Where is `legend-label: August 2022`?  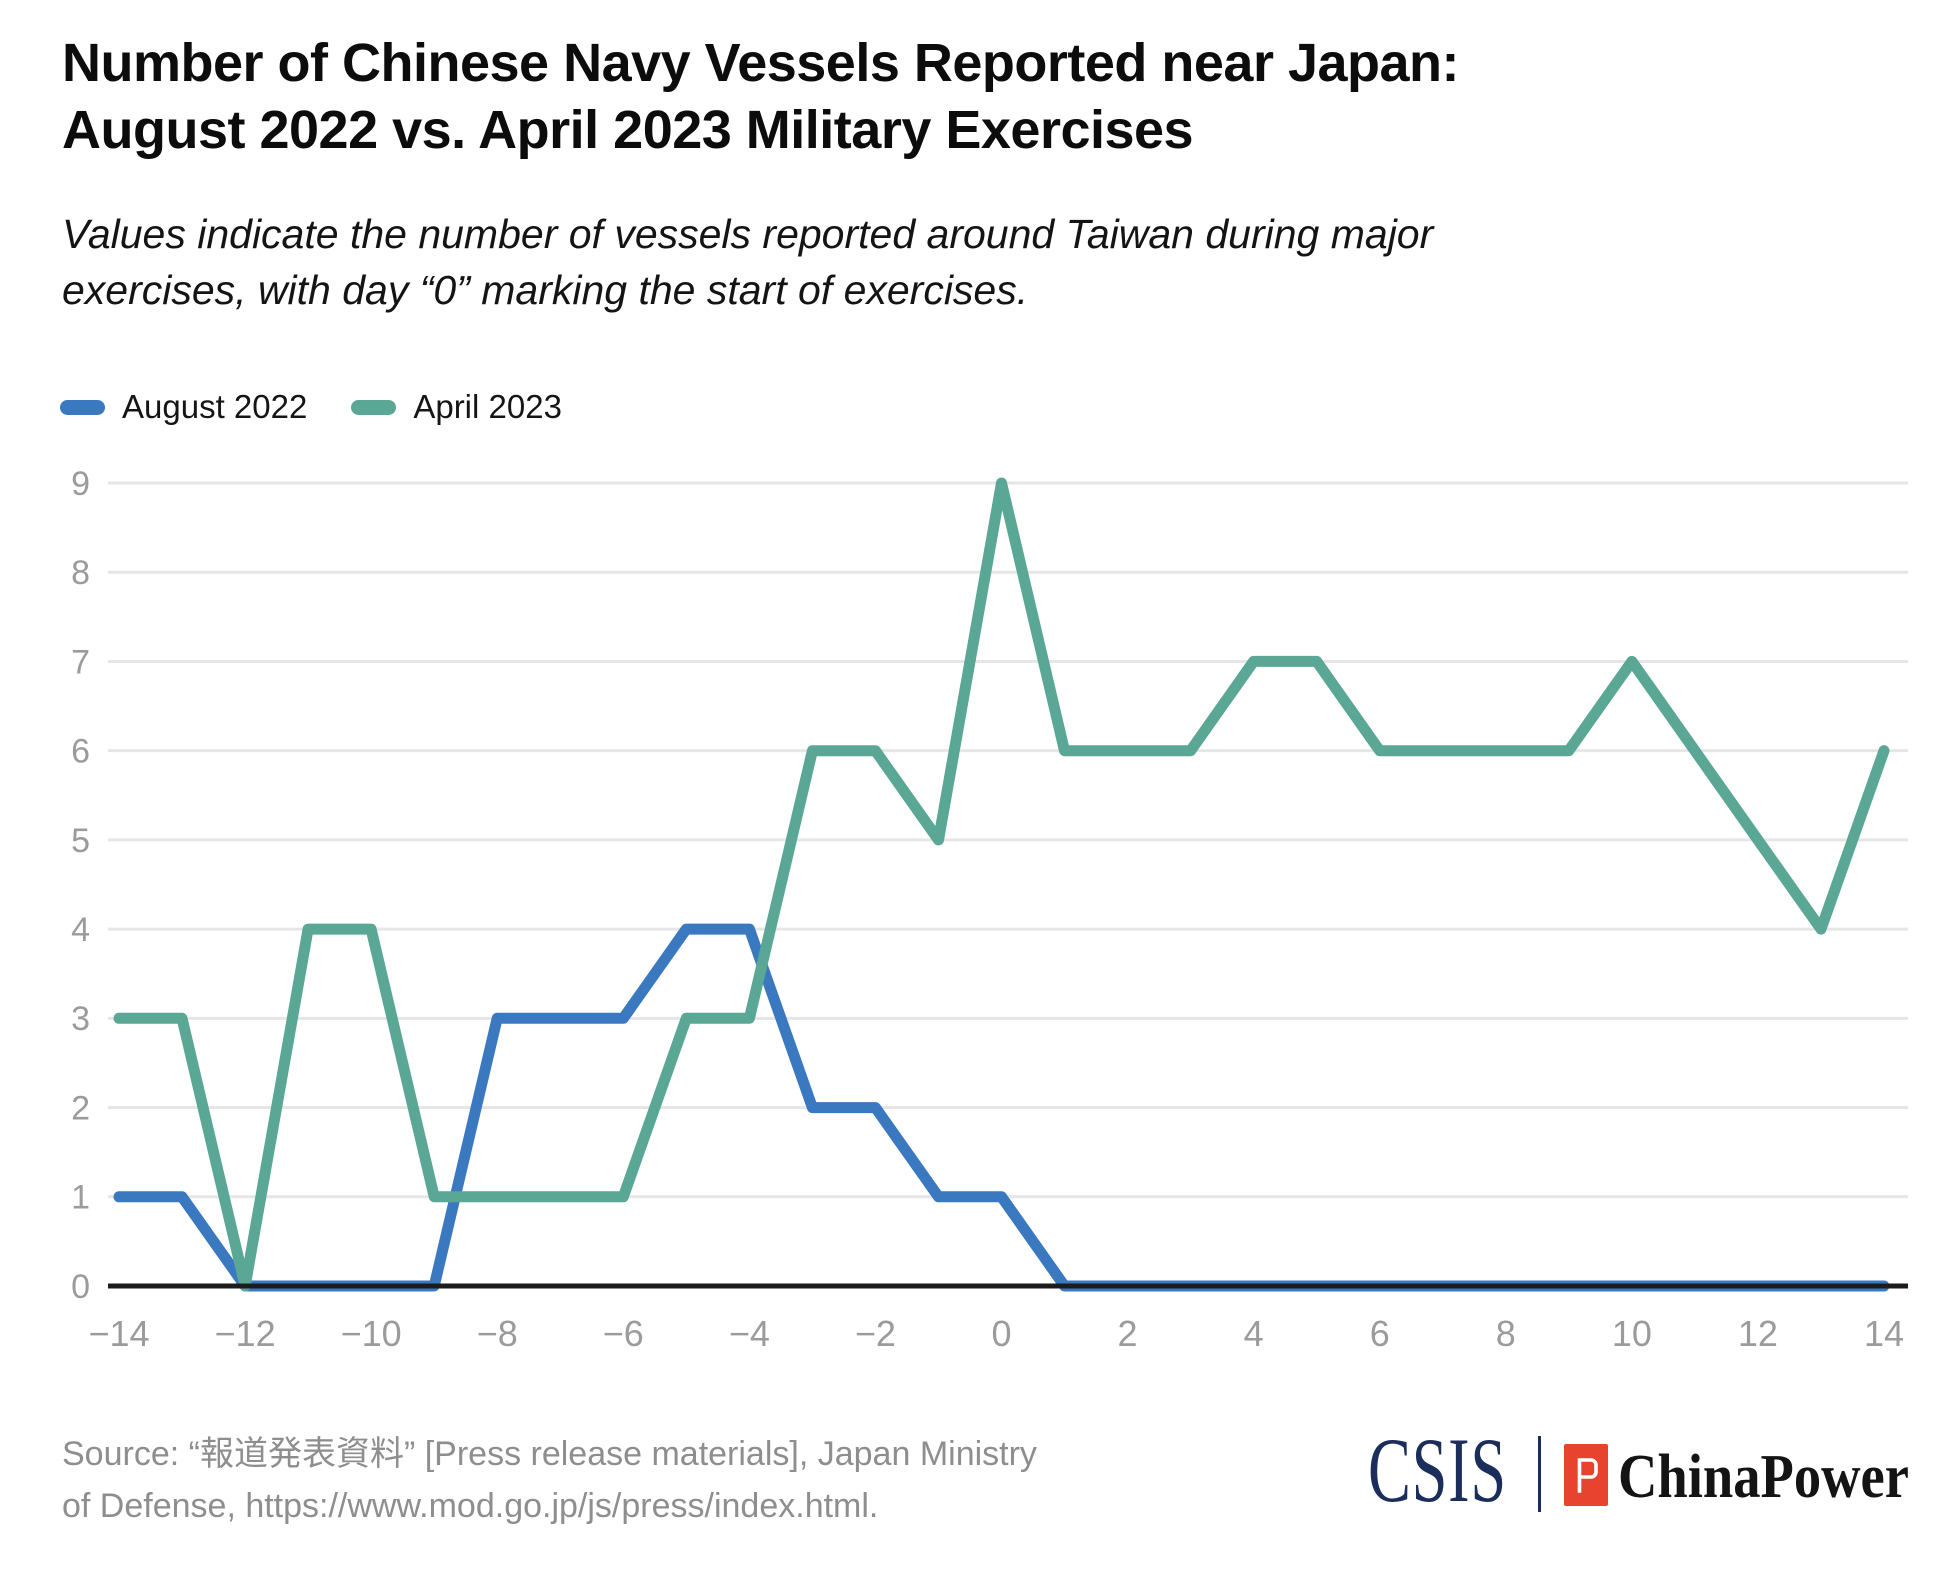
legend-label: August 2022 is located at coordinates (215, 406).